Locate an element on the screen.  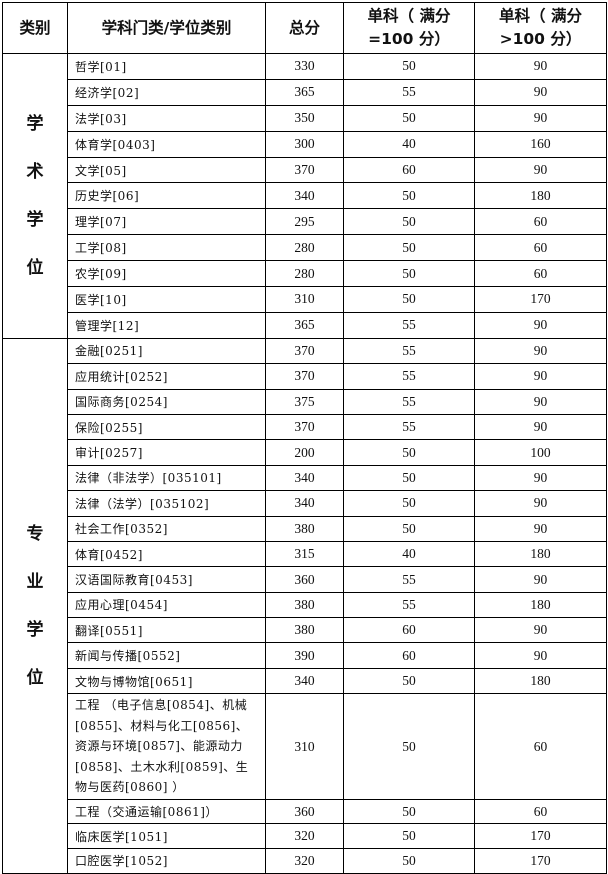
discipline-cell: 体育[0452] is located at coordinates (166, 554).